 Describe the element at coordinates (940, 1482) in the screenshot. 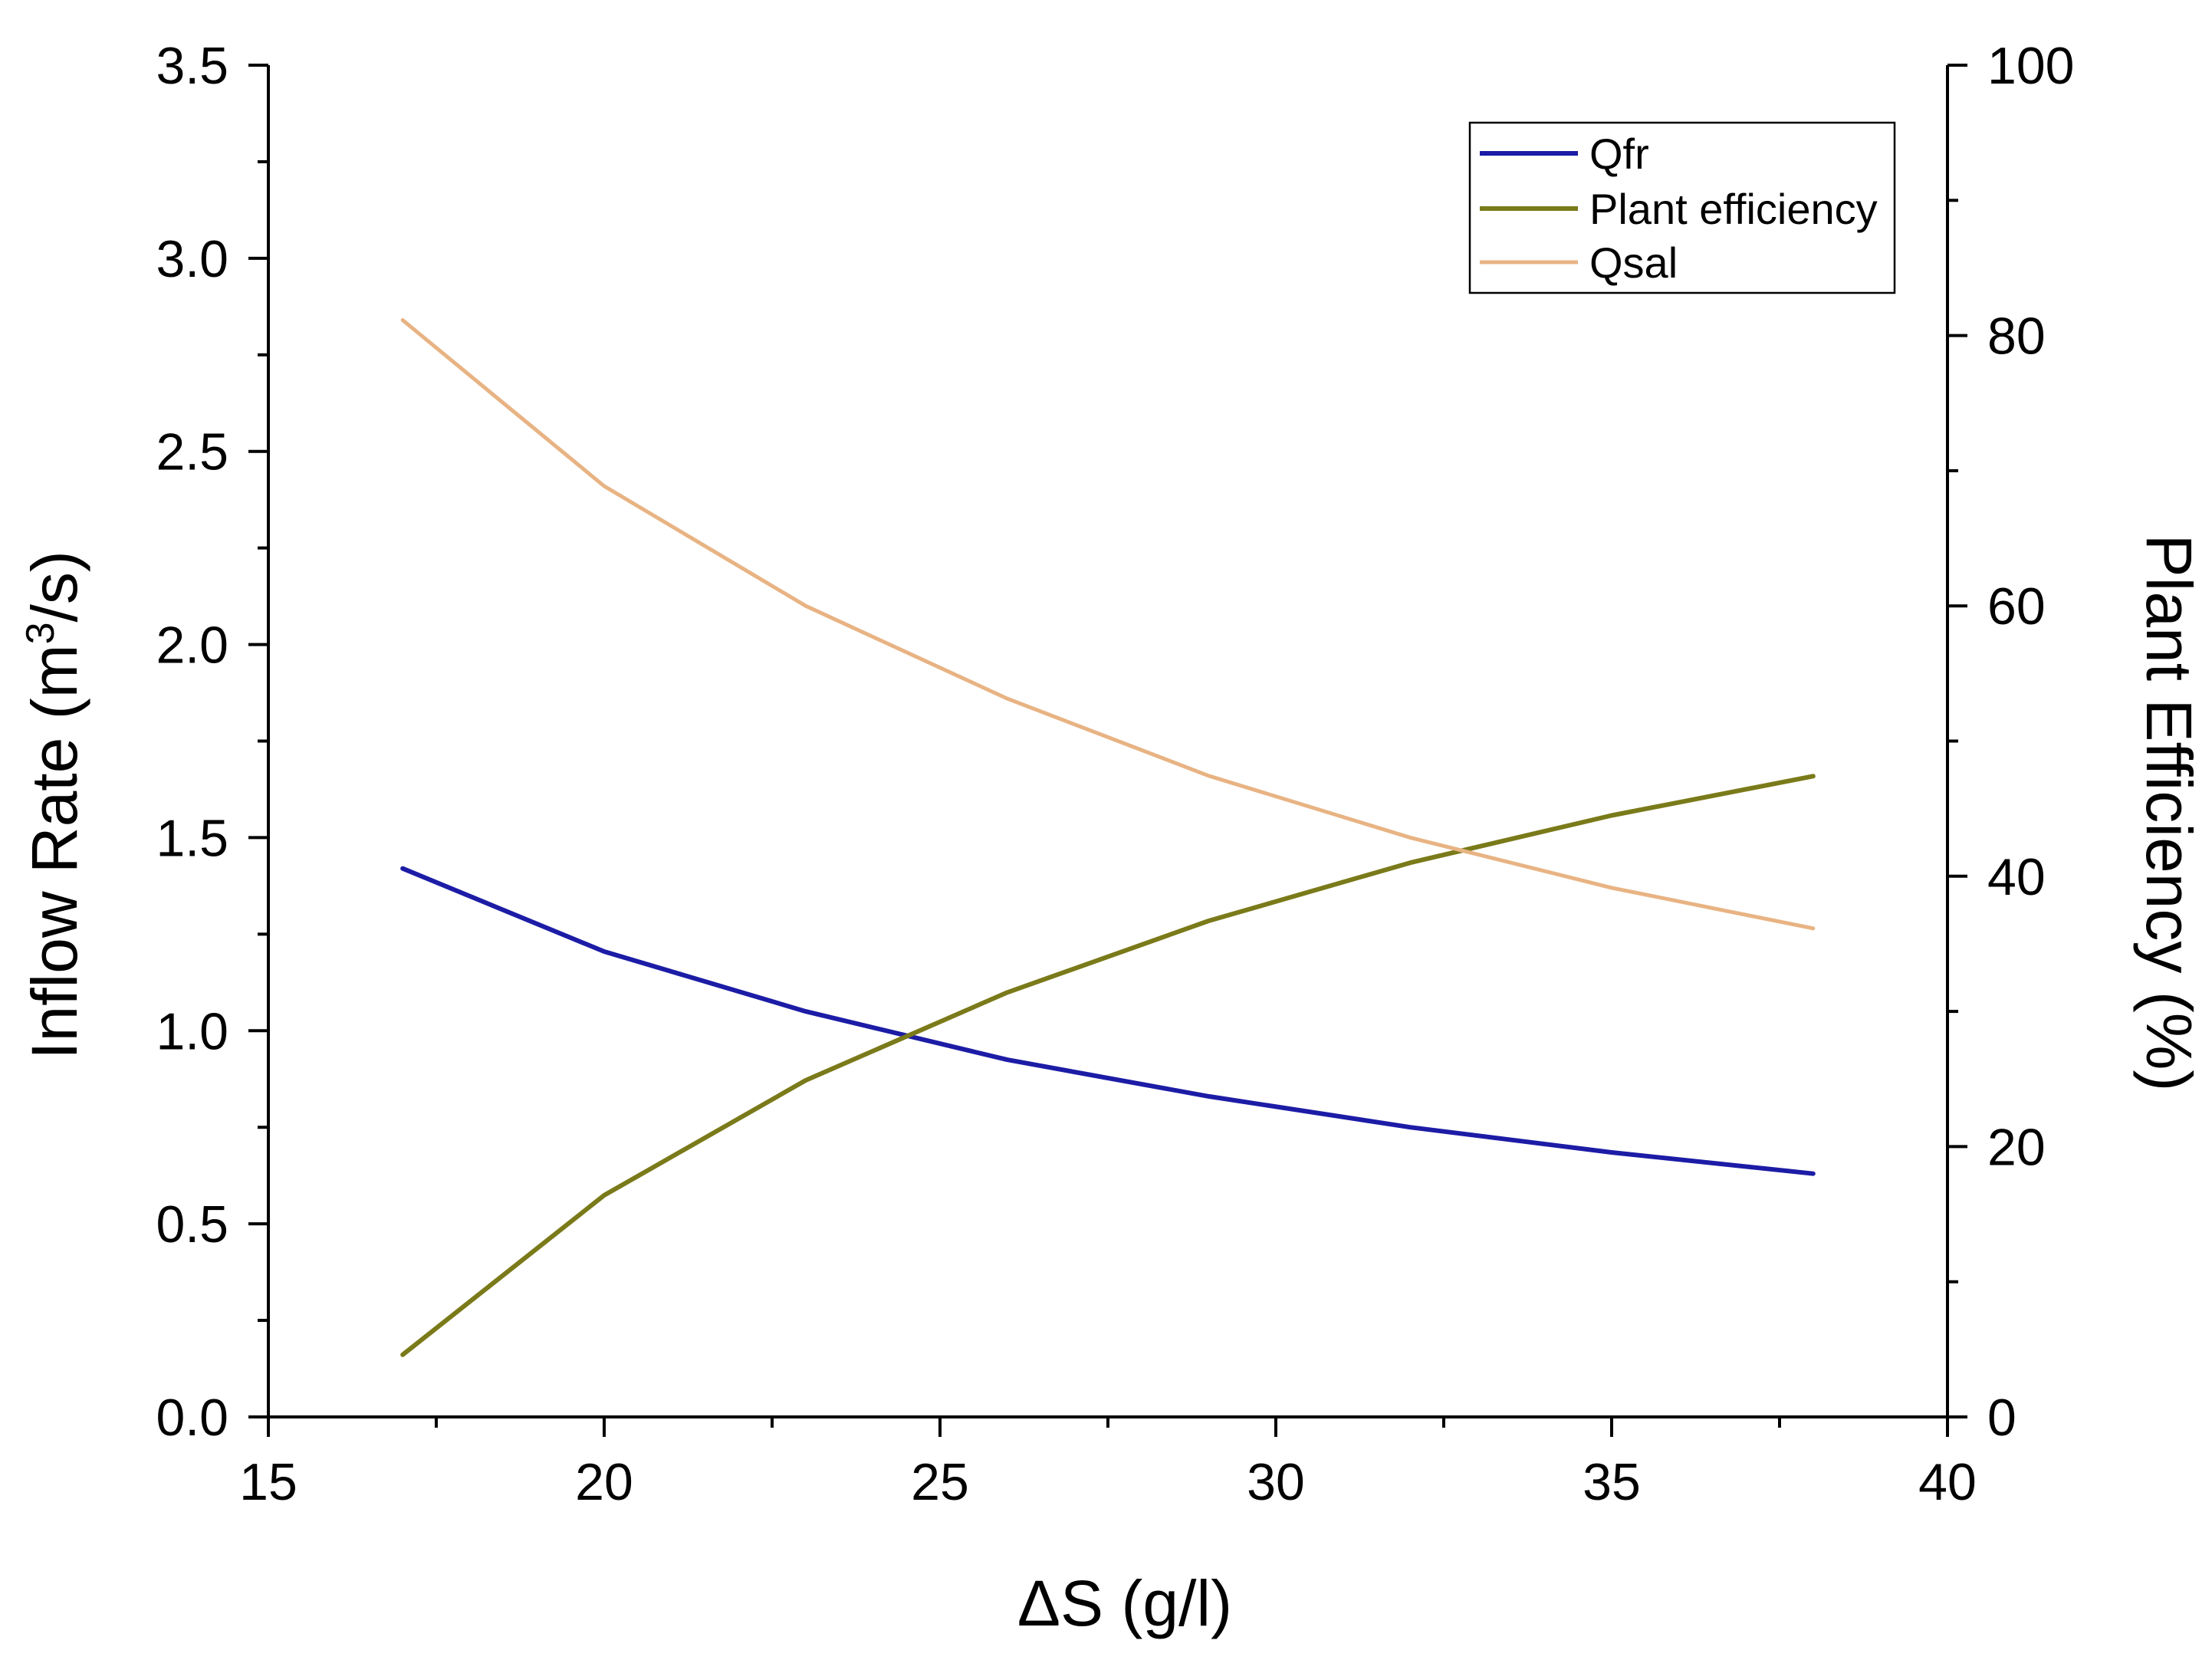

I see `x-tick-label: 25` at that location.